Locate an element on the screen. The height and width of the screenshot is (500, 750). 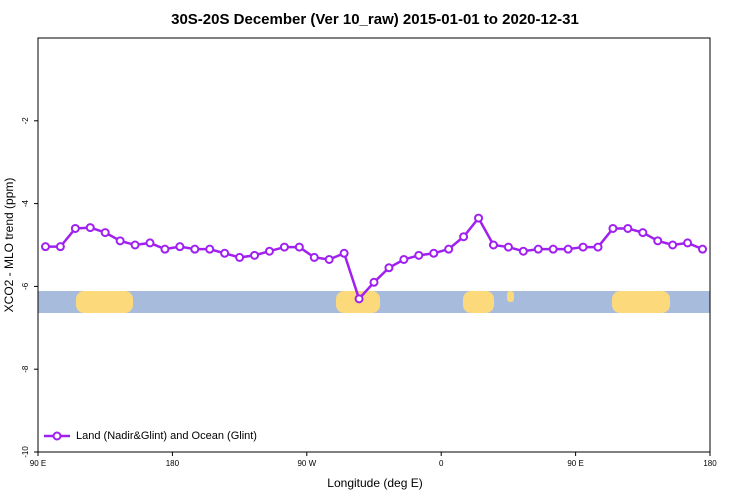
x-tick-label: 90 W is located at coordinates (306, 463).